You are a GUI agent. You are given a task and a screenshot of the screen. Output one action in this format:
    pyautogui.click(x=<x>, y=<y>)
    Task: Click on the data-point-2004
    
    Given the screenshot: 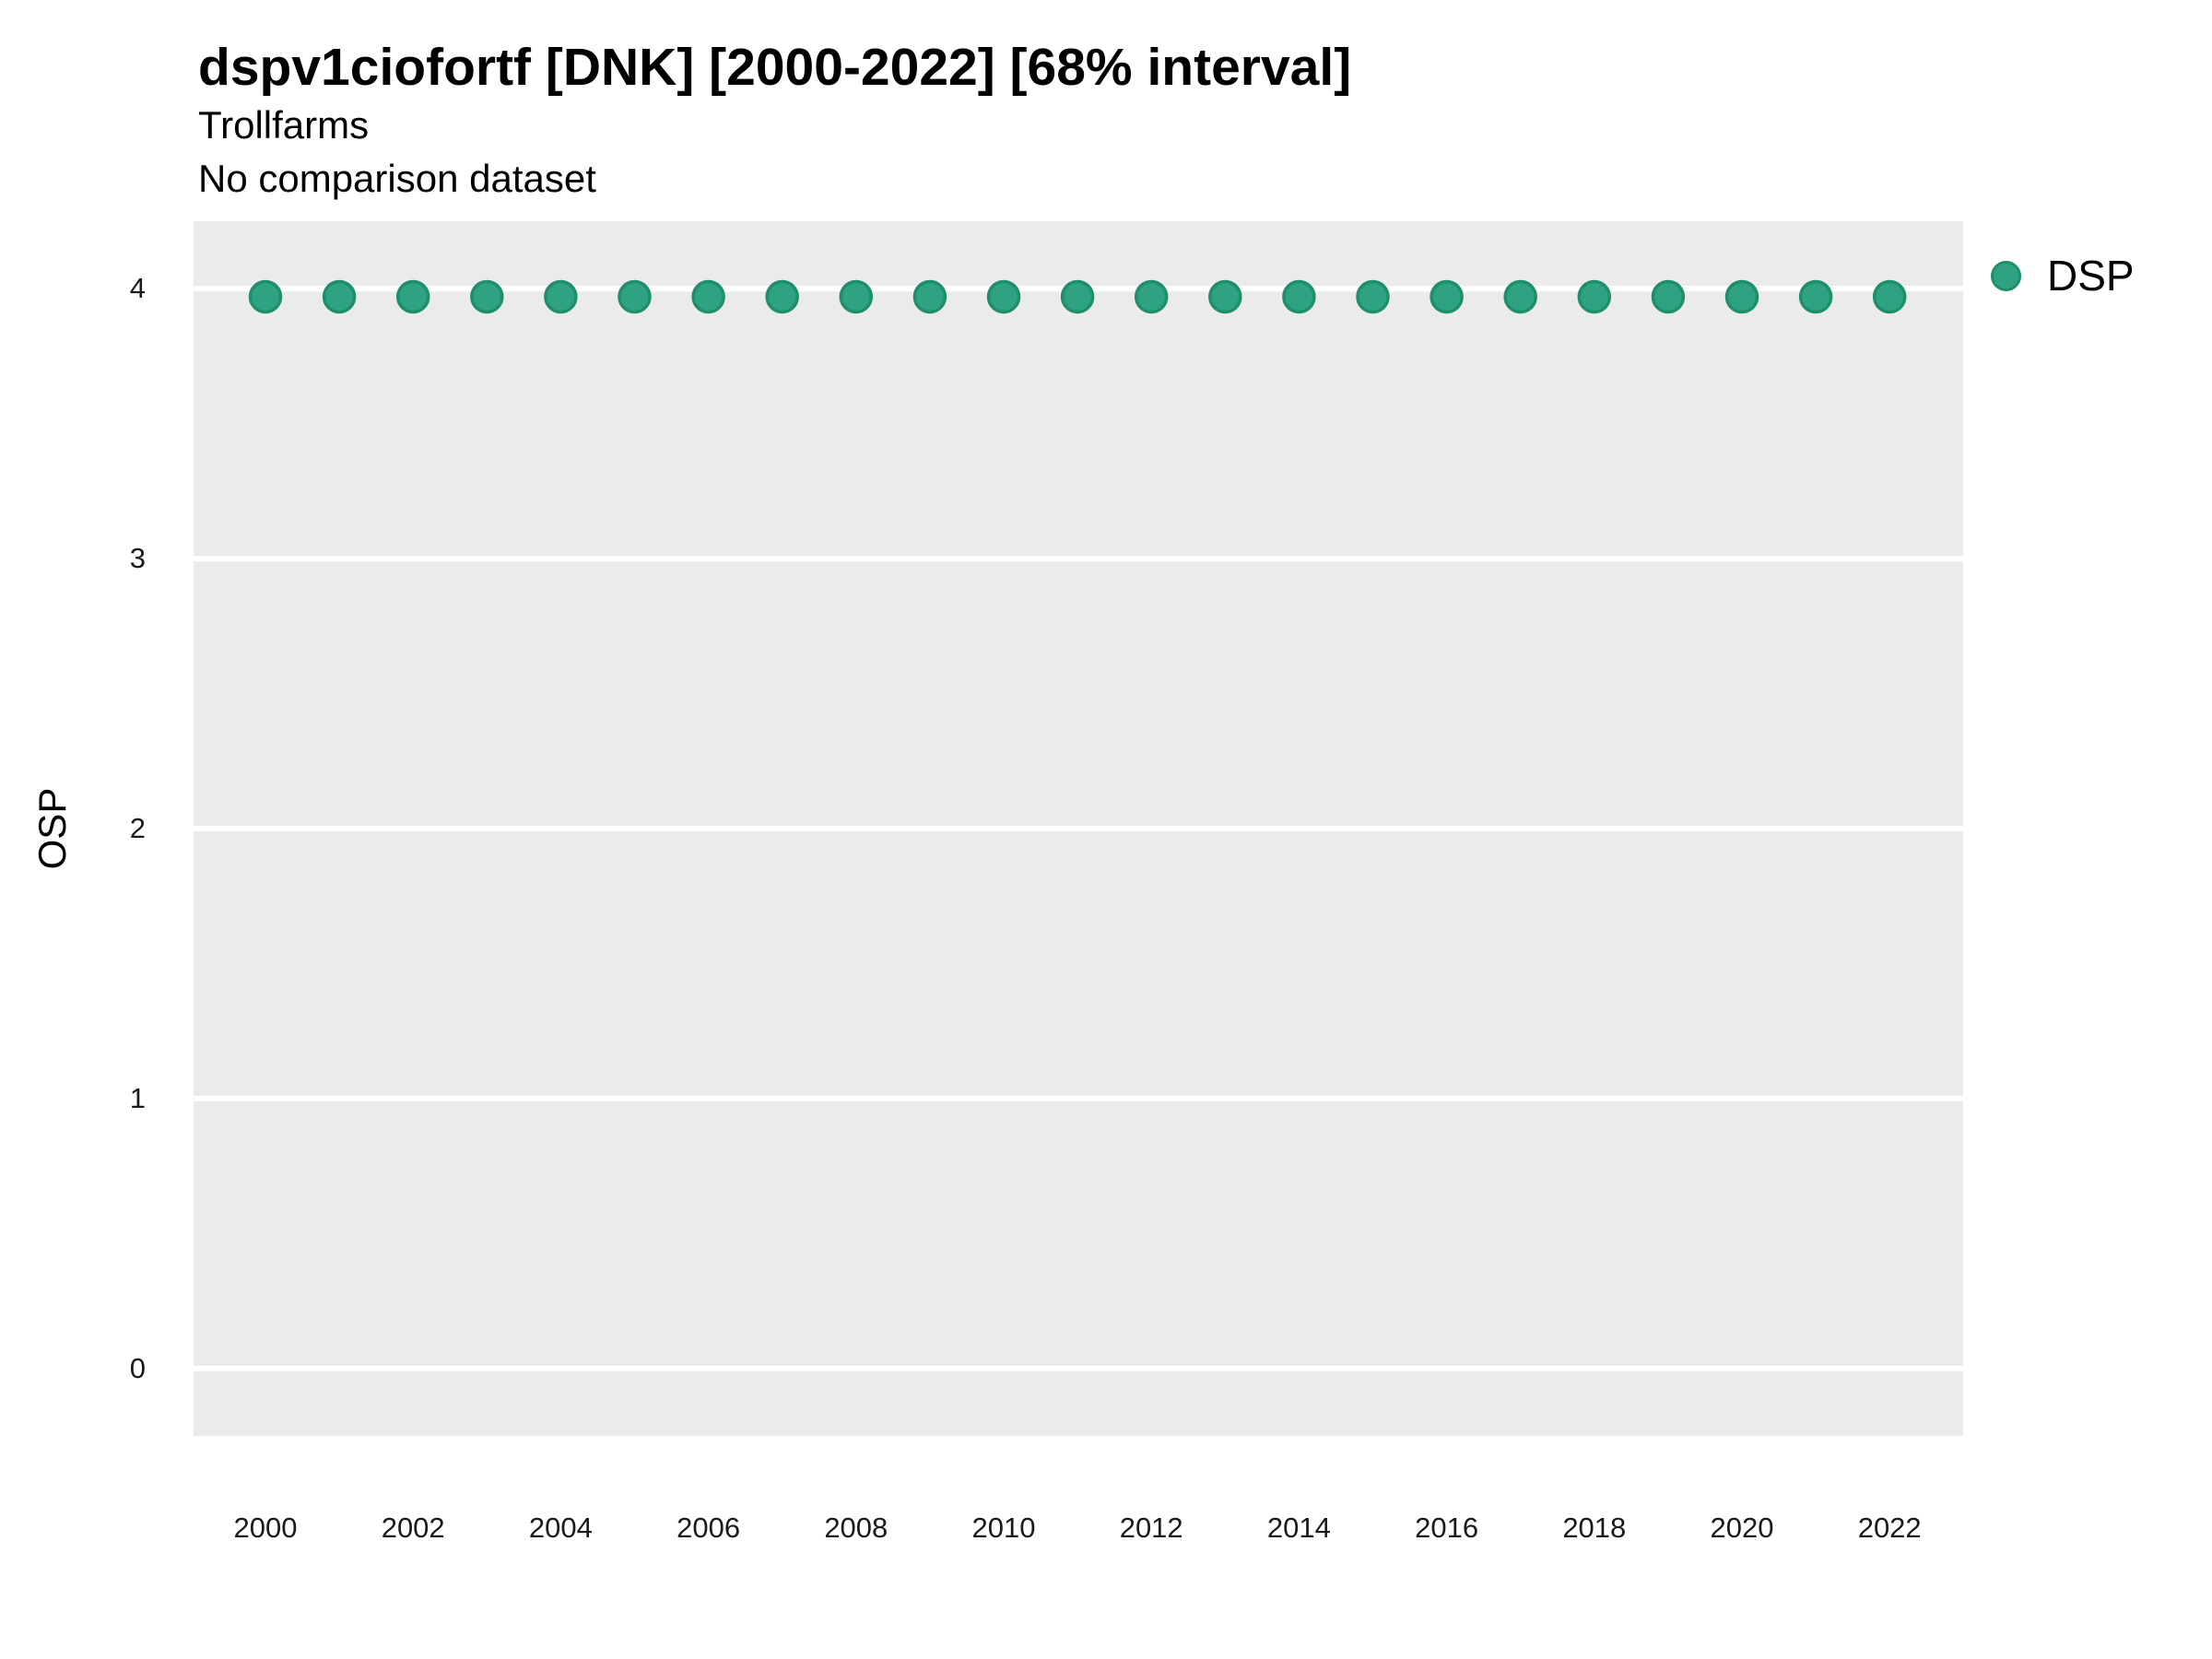 What is the action you would take?
    pyautogui.click(x=561, y=296)
    